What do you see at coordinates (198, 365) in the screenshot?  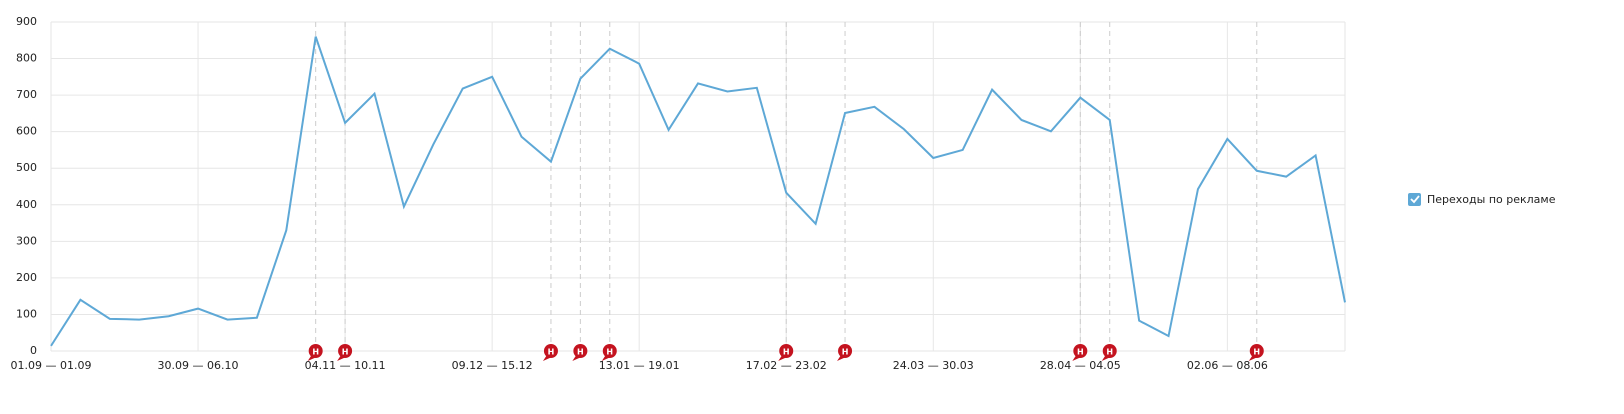 I see `x-tick-label: 30.09 — 06.10` at bounding box center [198, 365].